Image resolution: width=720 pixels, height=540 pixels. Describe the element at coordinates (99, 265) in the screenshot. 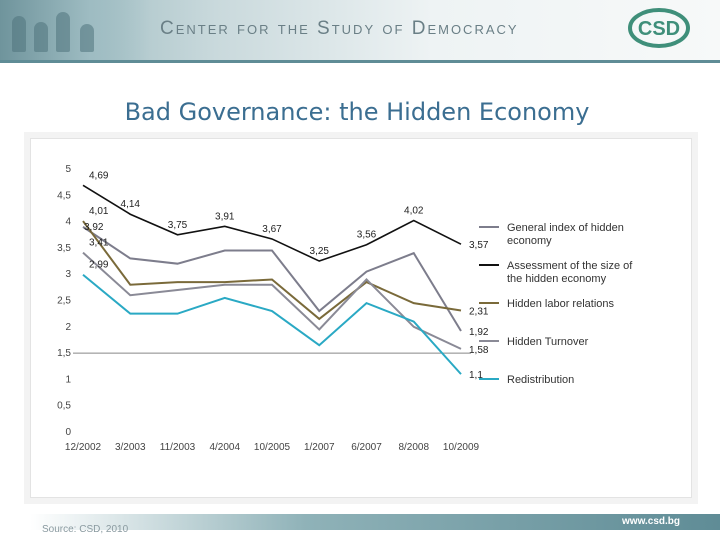

I see `data-label: 2,99` at that location.